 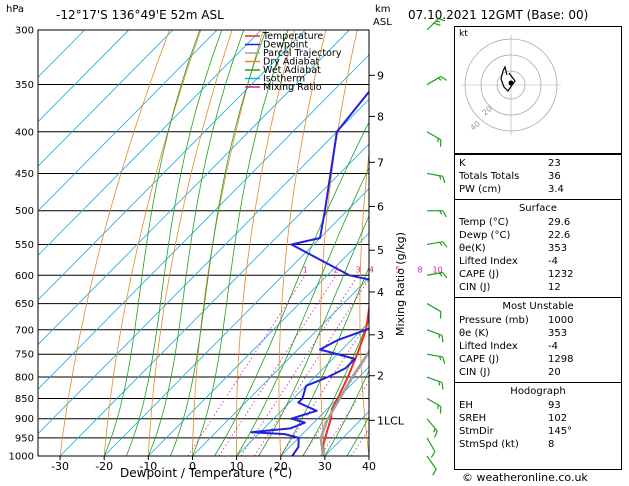 What do you see at coordinates (285, 45) in the screenshot?
I see `legend-label: Dewpoint` at bounding box center [285, 45].